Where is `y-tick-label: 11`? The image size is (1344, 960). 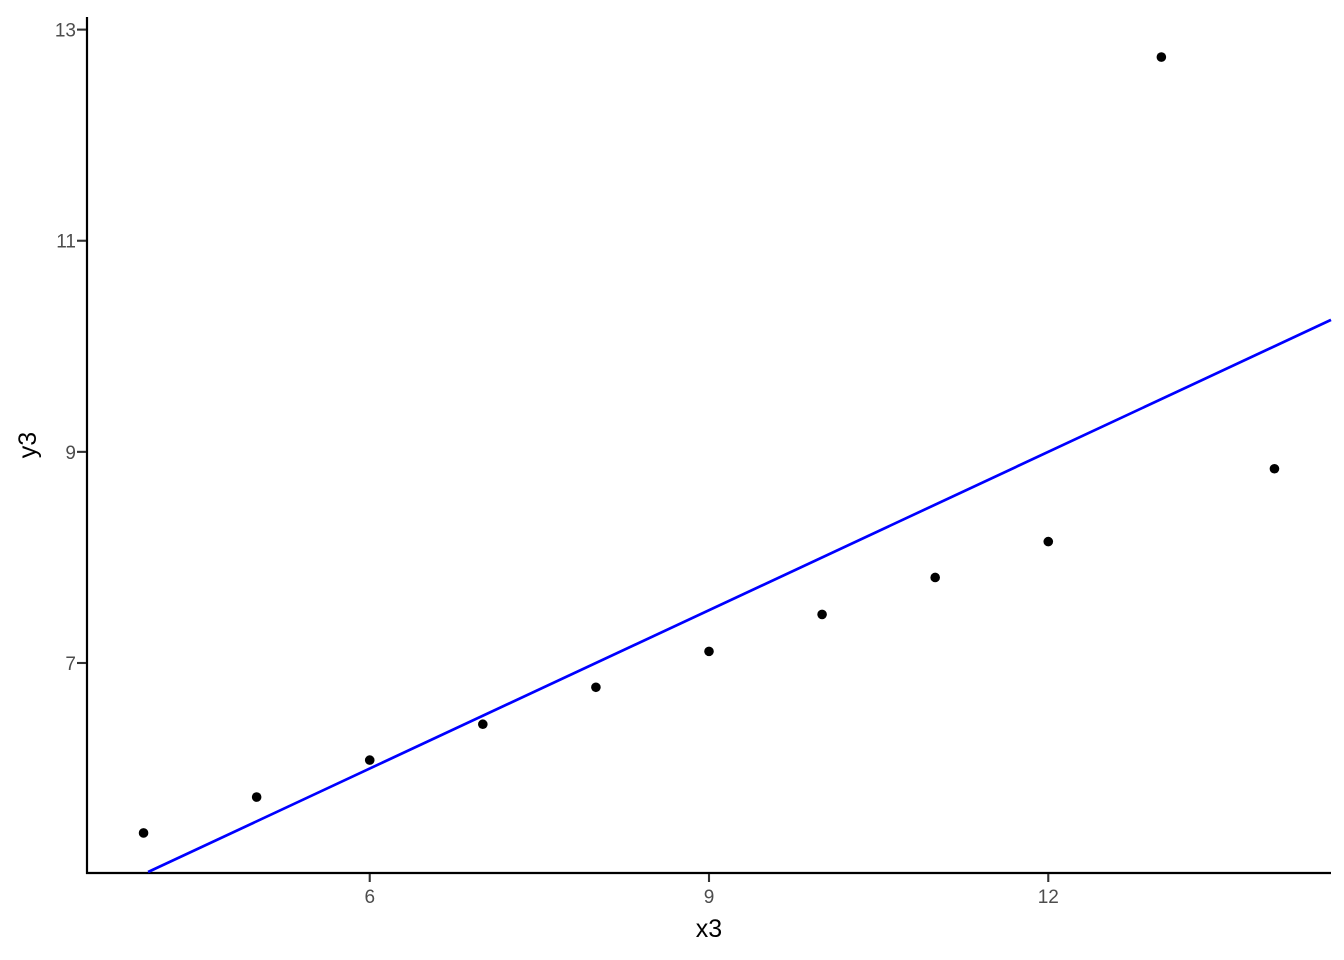
y-tick-label: 11 is located at coordinates (66, 242).